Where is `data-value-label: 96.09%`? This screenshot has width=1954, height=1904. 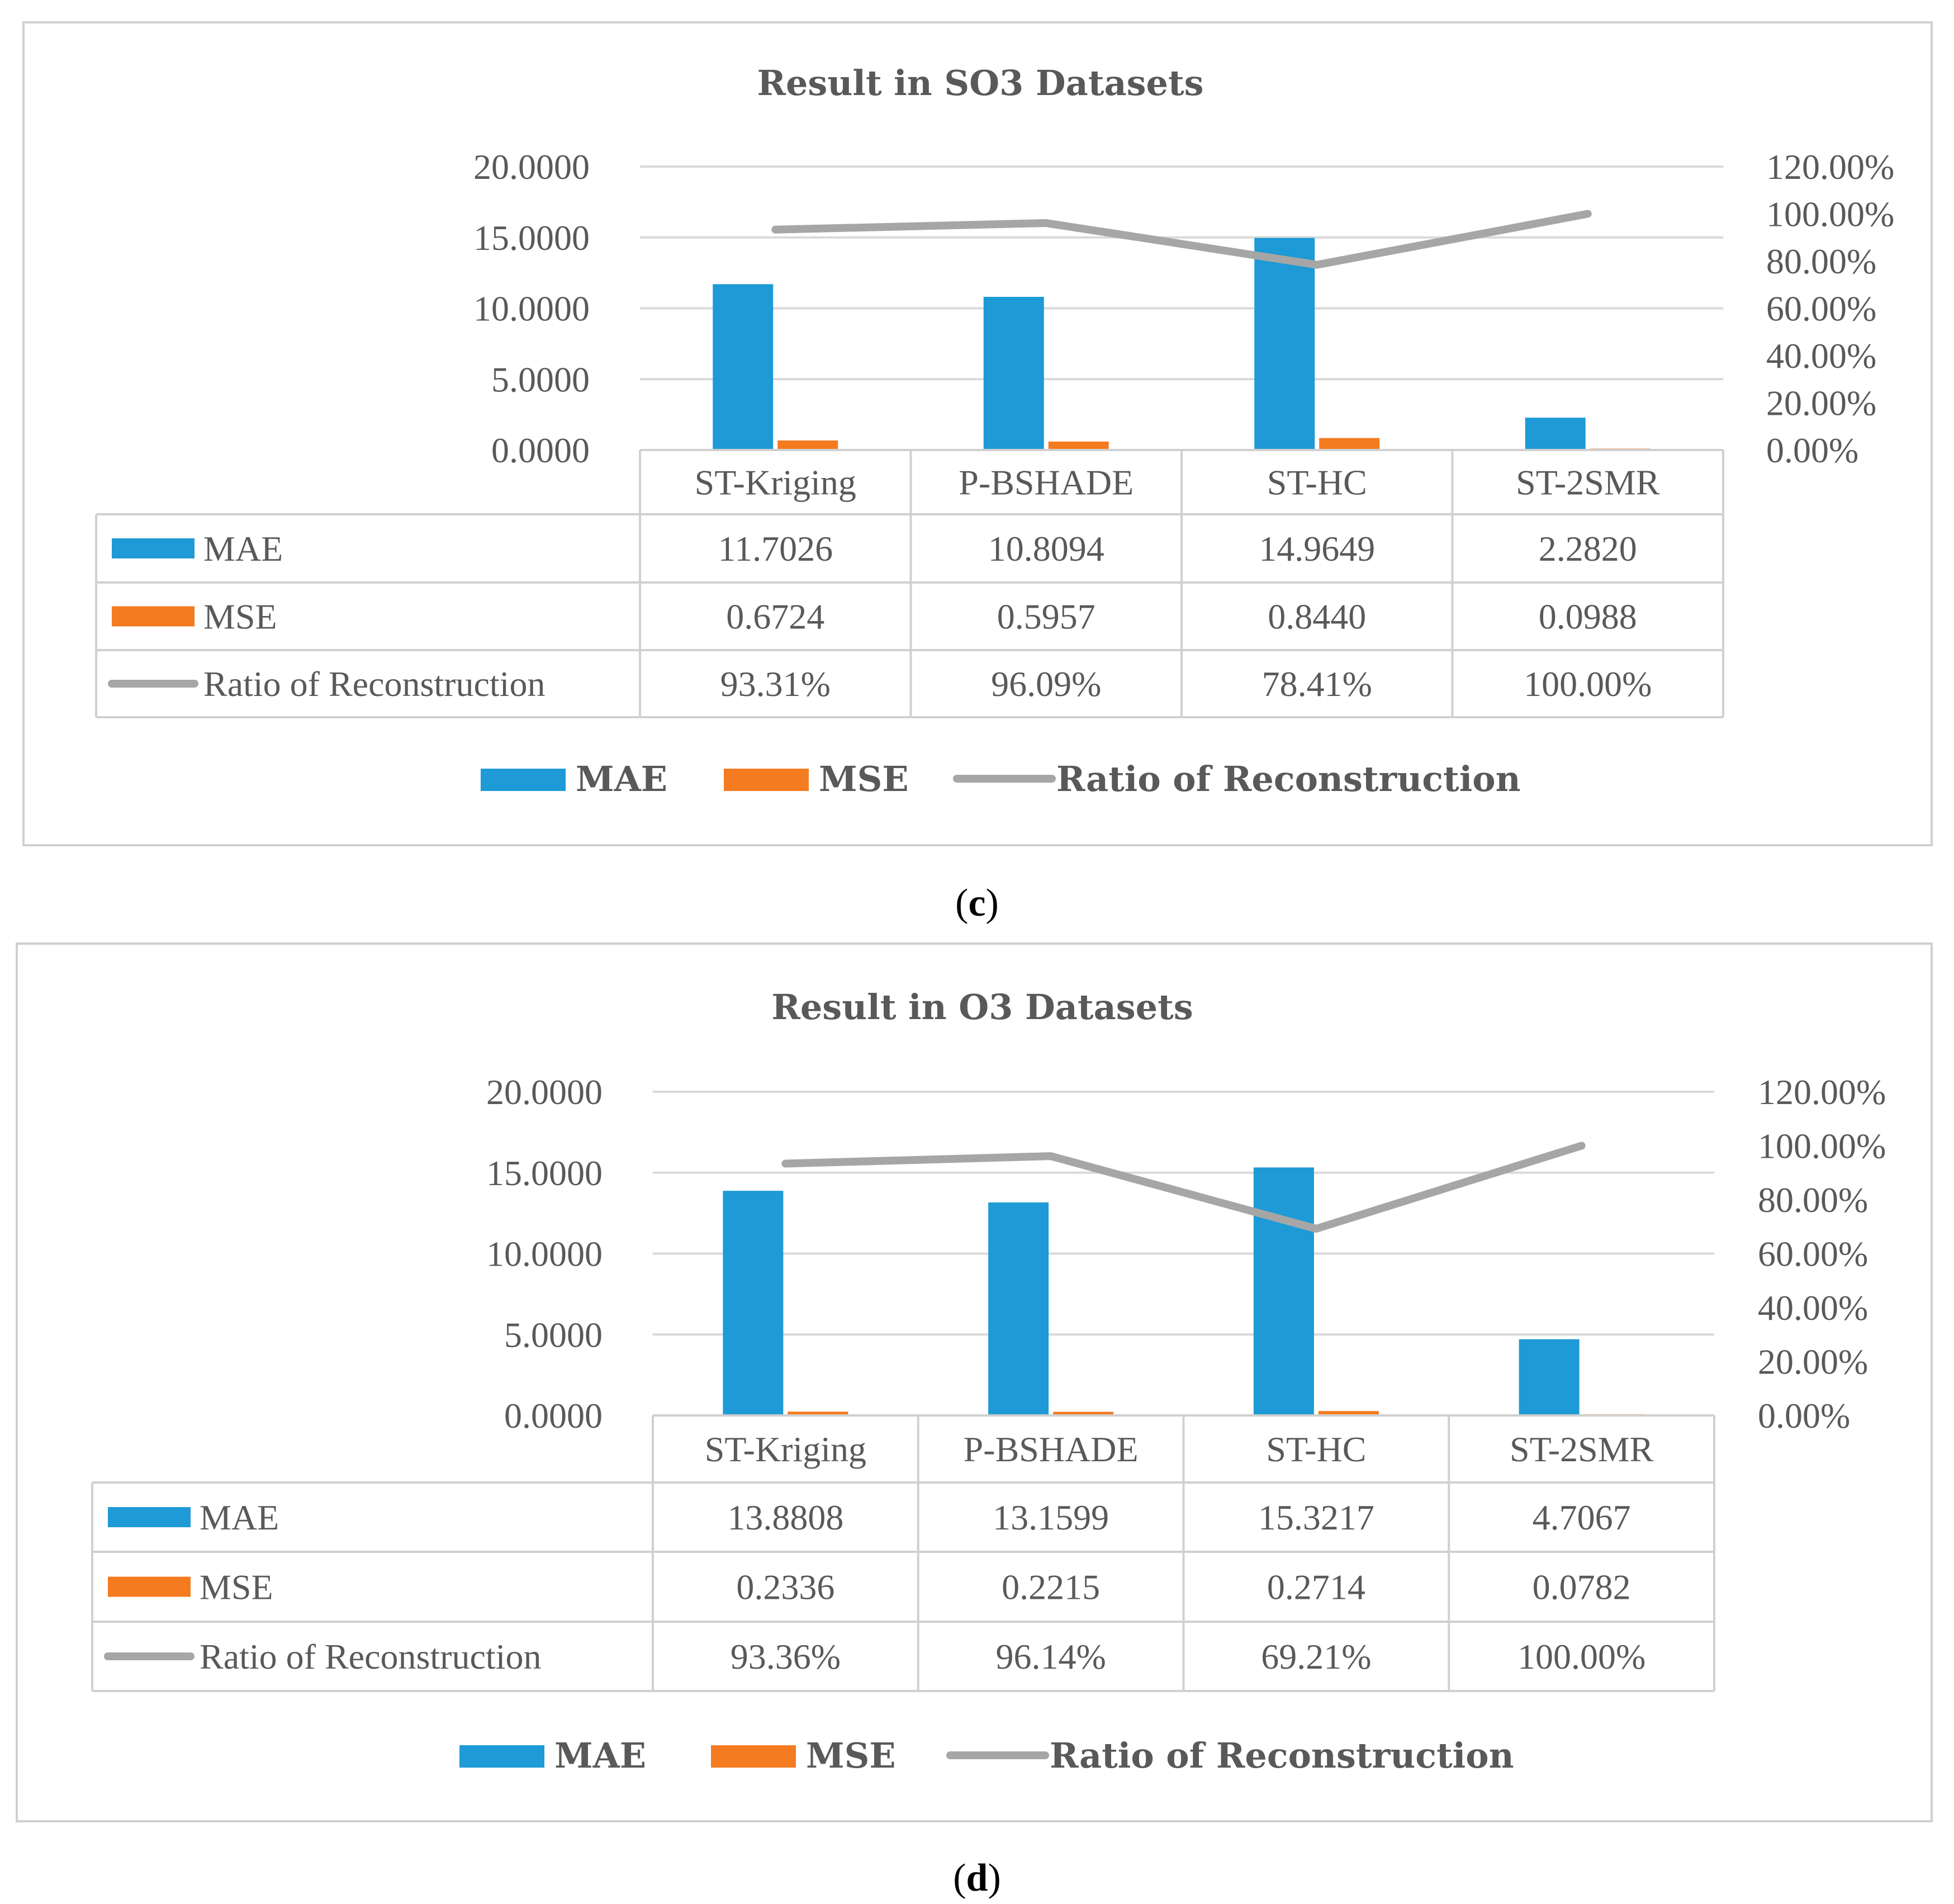 data-value-label: 96.09% is located at coordinates (1046, 684).